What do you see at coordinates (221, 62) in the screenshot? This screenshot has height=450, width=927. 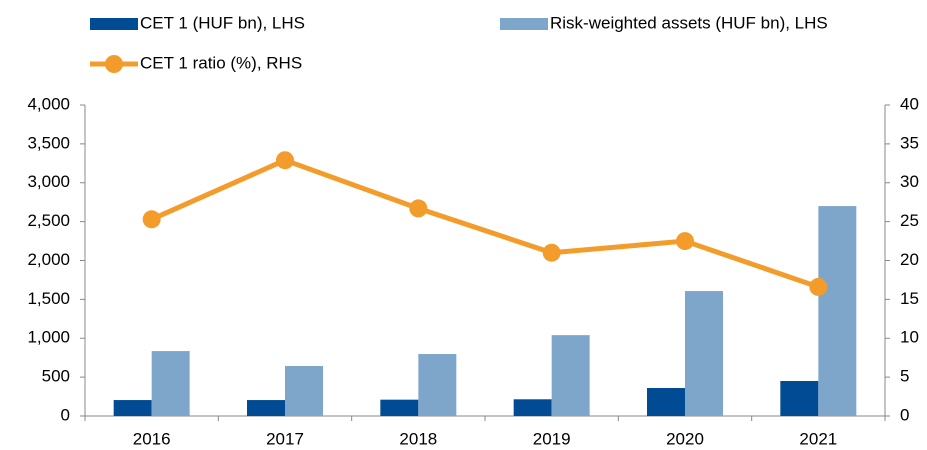 I see `legend-label: CET 1 ratio (%), RHS` at bounding box center [221, 62].